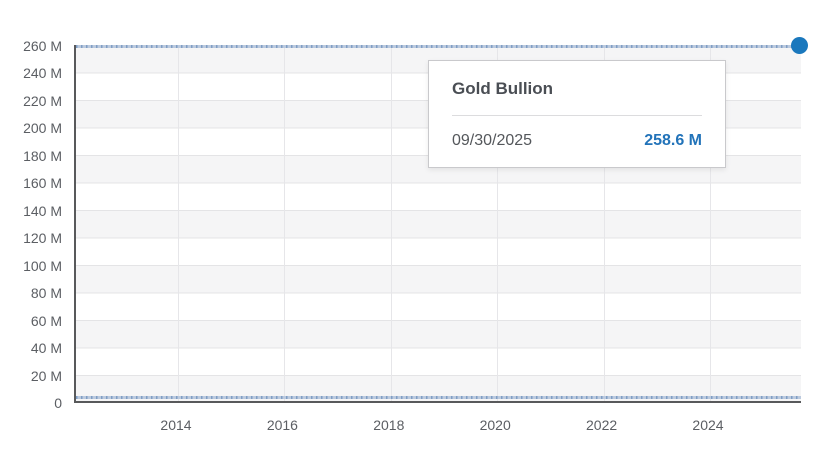  What do you see at coordinates (42, 265) in the screenshot?
I see `y-axis-tick-label: 100 M` at bounding box center [42, 265].